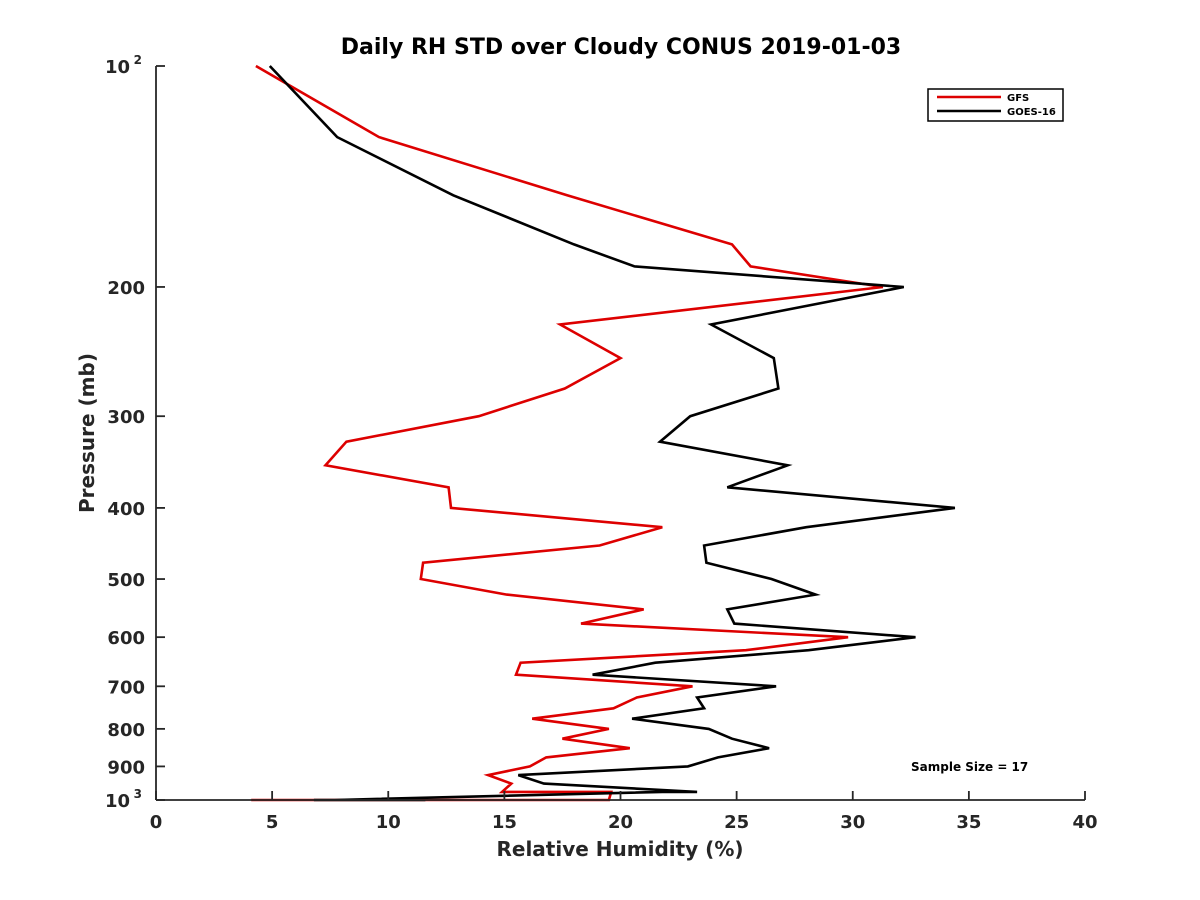 The image size is (1200, 900). I want to click on legend-label-goes16: GOES-16, so click(1031, 112).